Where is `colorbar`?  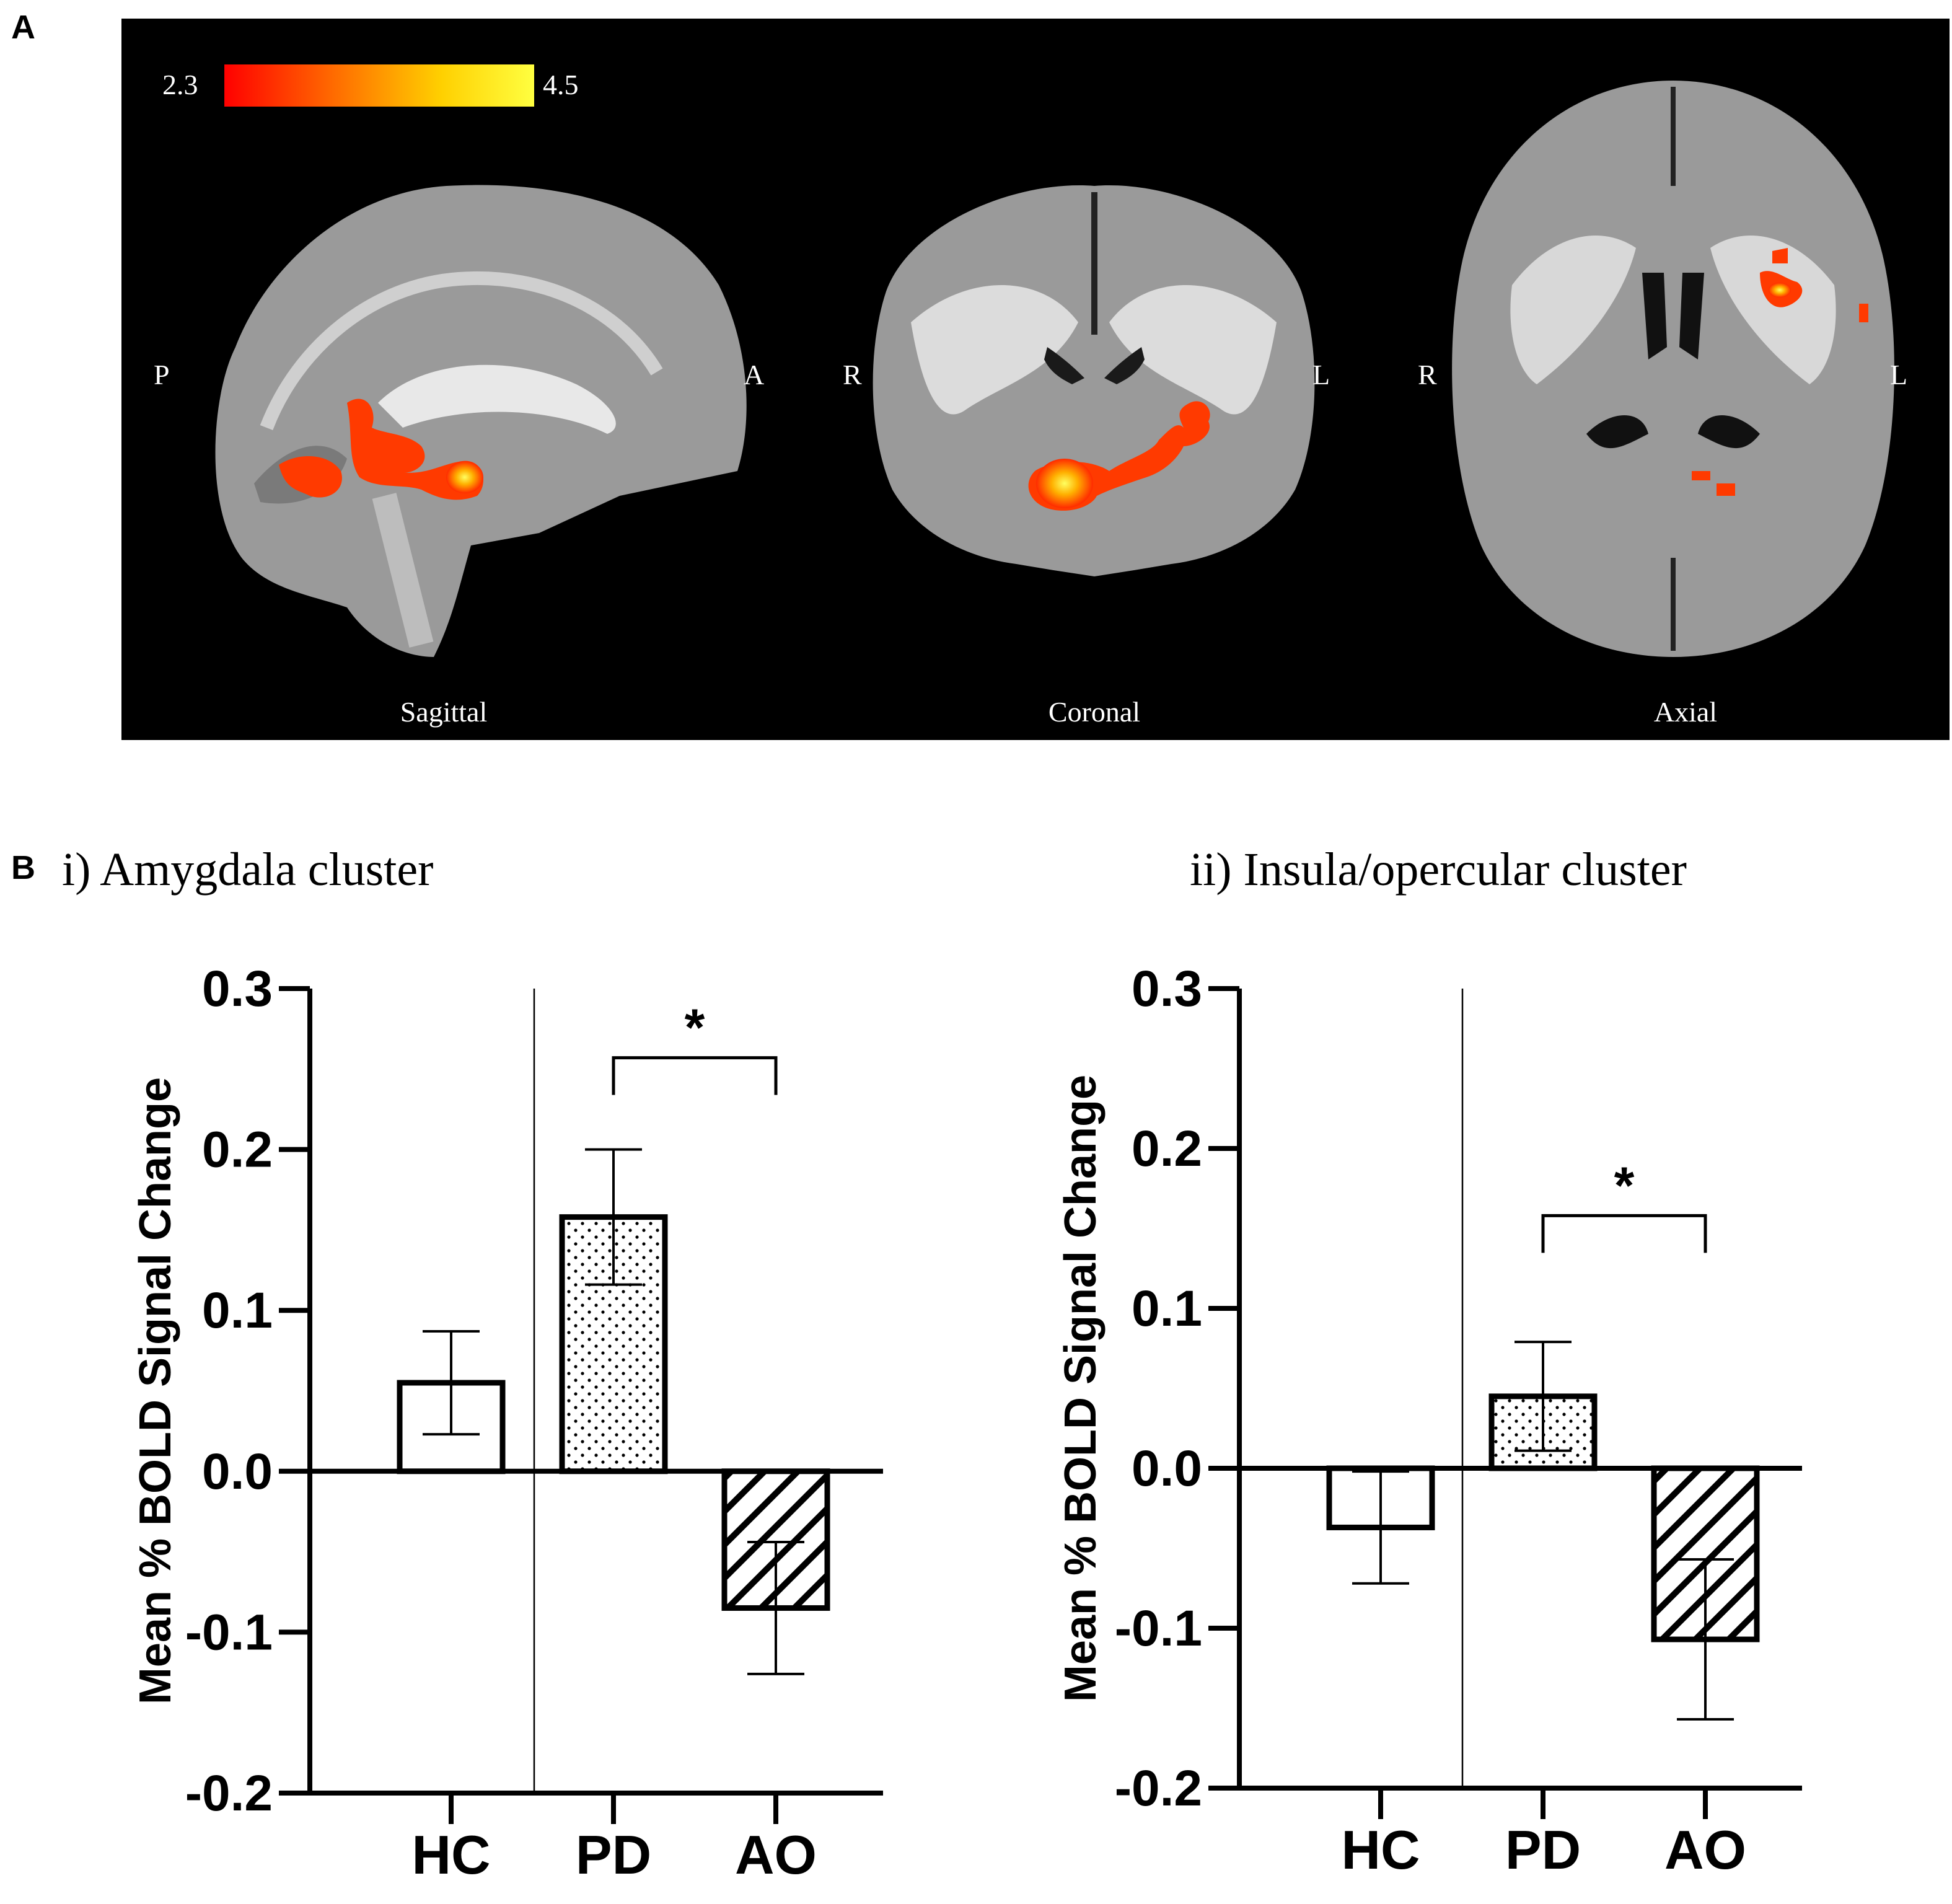 colorbar is located at coordinates (379, 85).